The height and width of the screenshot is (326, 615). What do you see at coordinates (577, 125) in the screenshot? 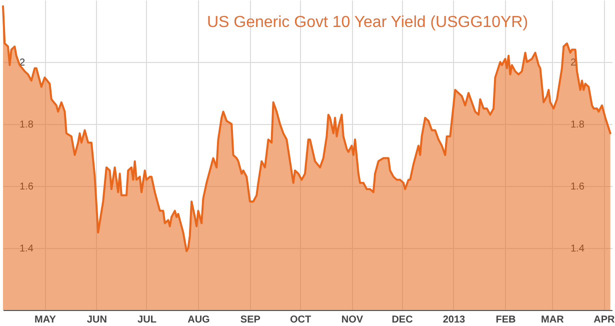
I see `y2-tick-label: 1.8` at bounding box center [577, 125].